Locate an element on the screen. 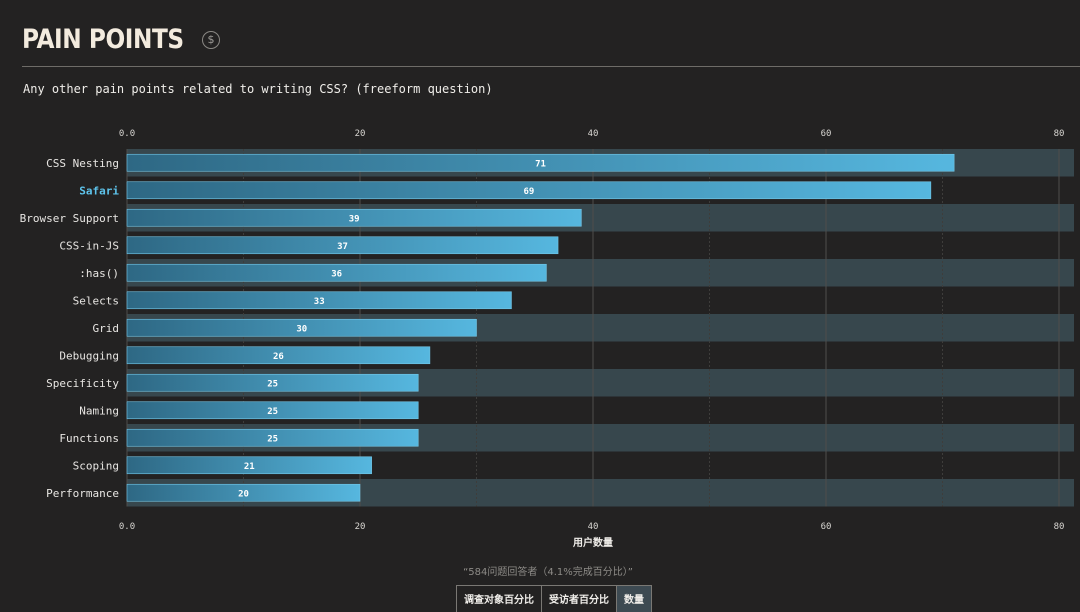  x-tick-label-bottom: 40 is located at coordinates (593, 527).